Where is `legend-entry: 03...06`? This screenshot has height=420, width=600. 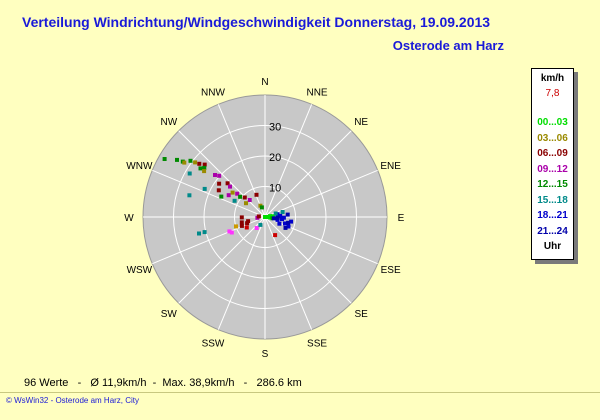 legend-entry: 03...06 is located at coordinates (552, 138).